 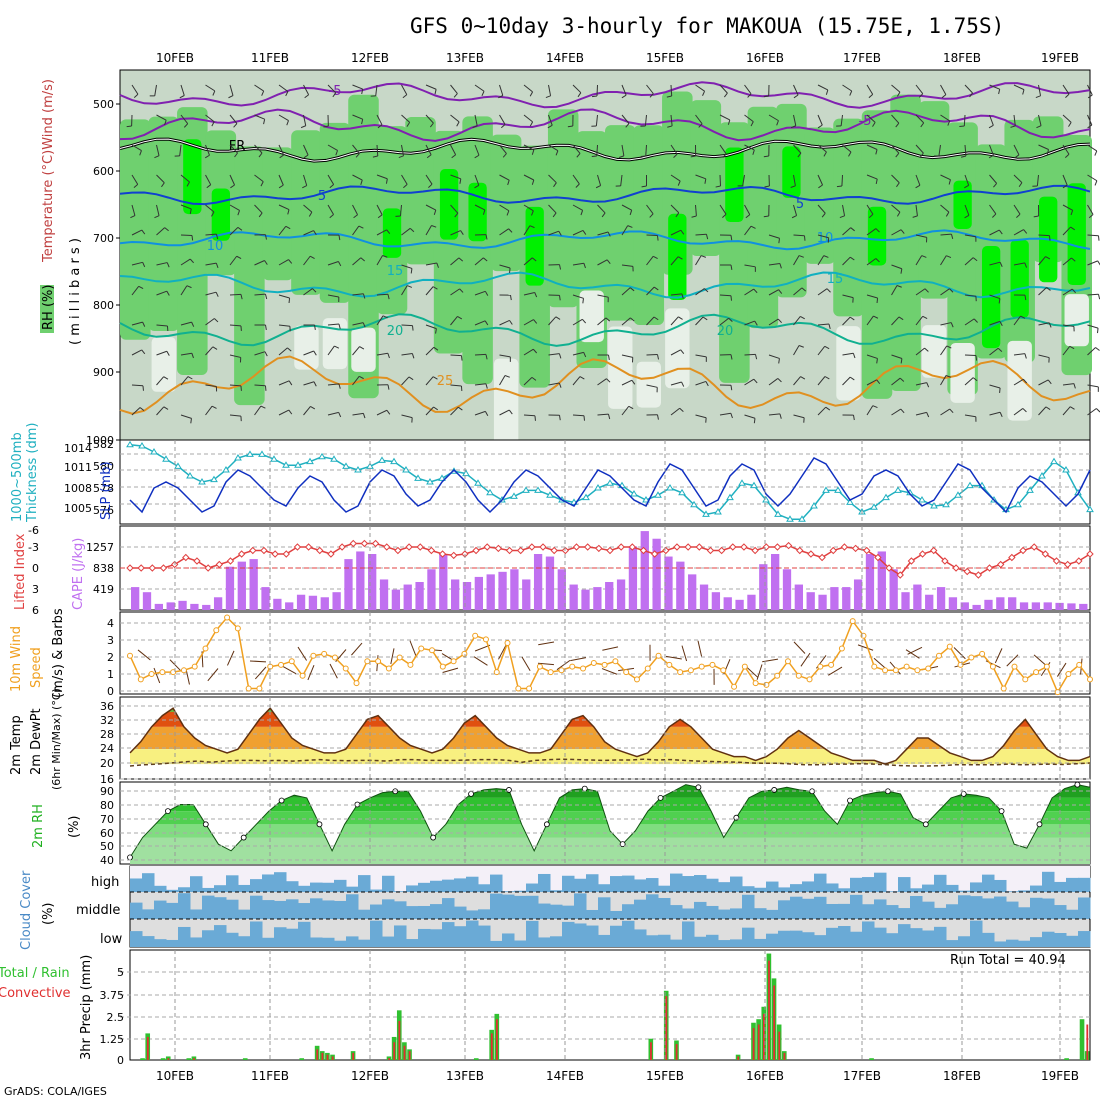 I want to click on precip-conv-bar, so click(x=497, y=1039).